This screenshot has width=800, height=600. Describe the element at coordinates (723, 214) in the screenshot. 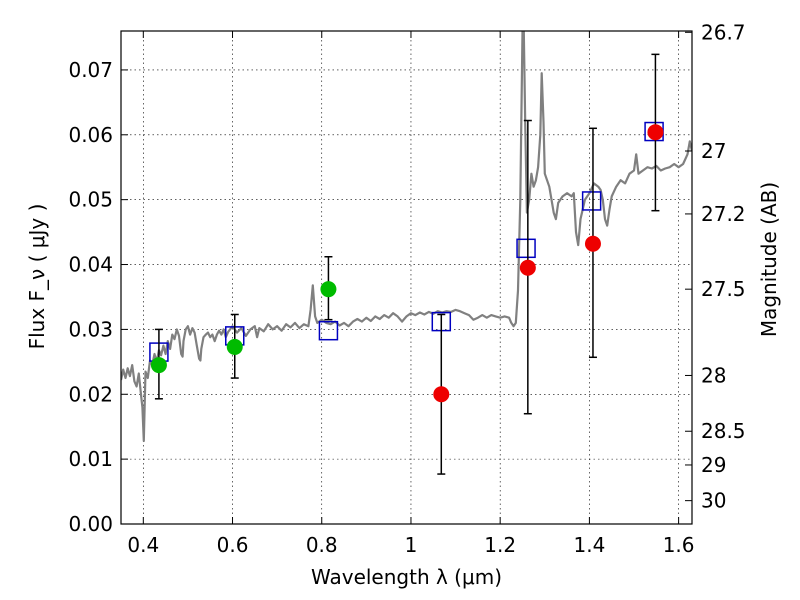

I see `y2-tick-label: 27.2` at that location.